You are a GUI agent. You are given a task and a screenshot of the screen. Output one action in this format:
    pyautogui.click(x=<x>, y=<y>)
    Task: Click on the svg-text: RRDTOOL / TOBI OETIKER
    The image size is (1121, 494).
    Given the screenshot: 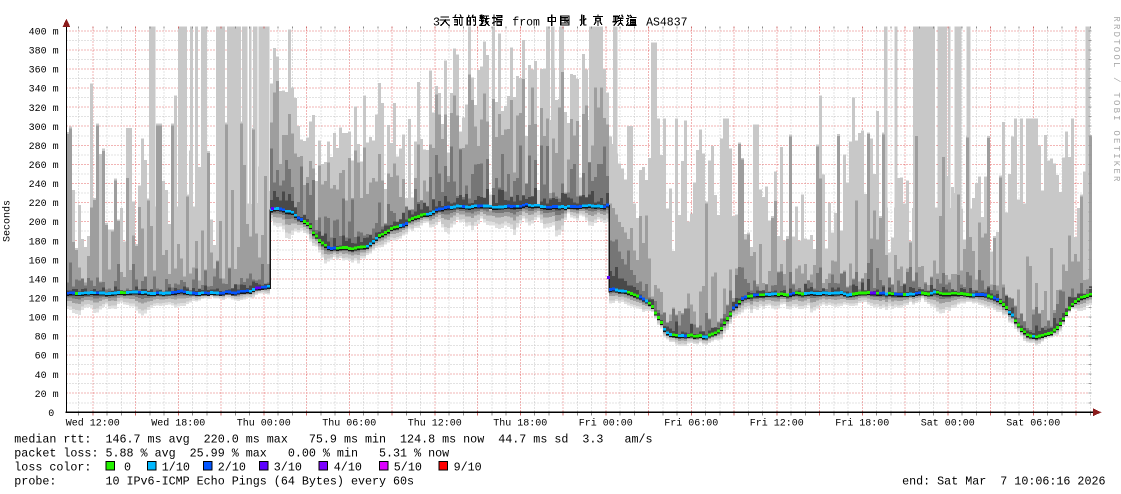 What is the action you would take?
    pyautogui.click(x=1116, y=99)
    